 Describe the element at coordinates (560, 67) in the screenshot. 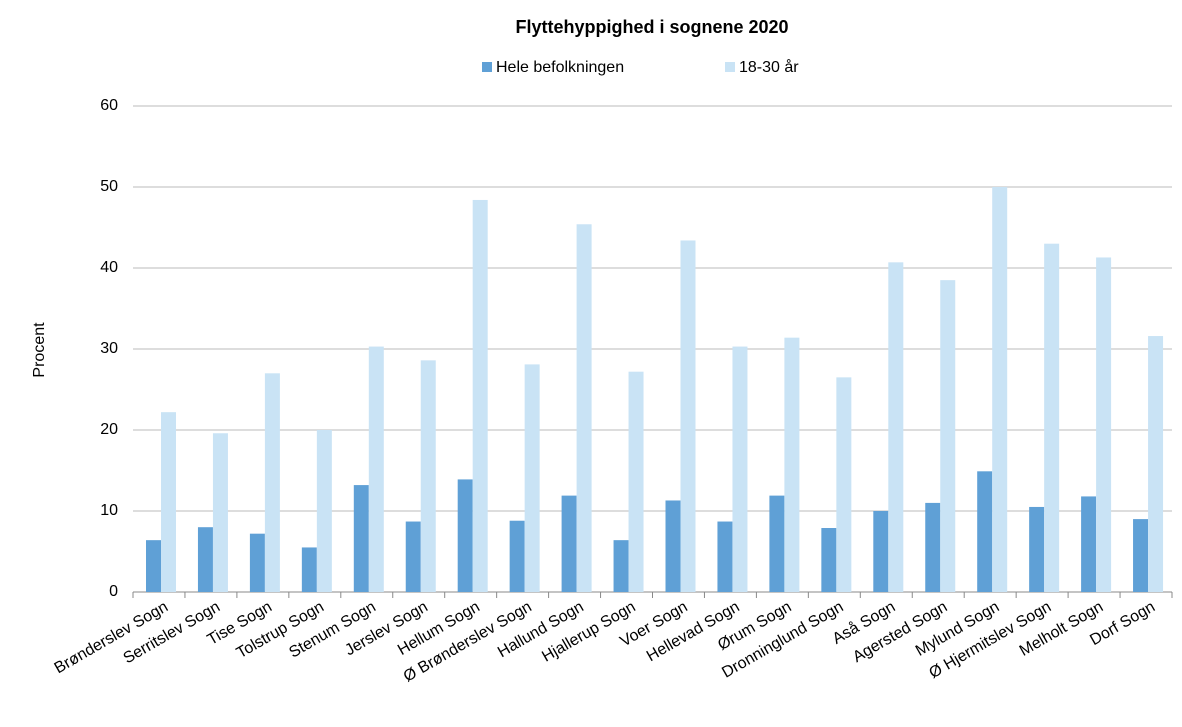

I see `legend-label: Hele befolkningen` at that location.